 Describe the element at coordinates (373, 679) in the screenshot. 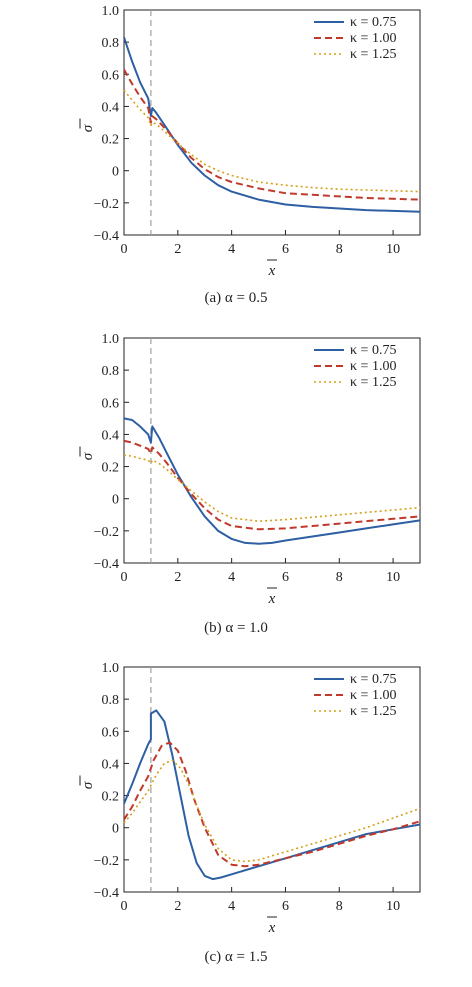

I see `chart2-legend-label: κ = 0.75` at that location.